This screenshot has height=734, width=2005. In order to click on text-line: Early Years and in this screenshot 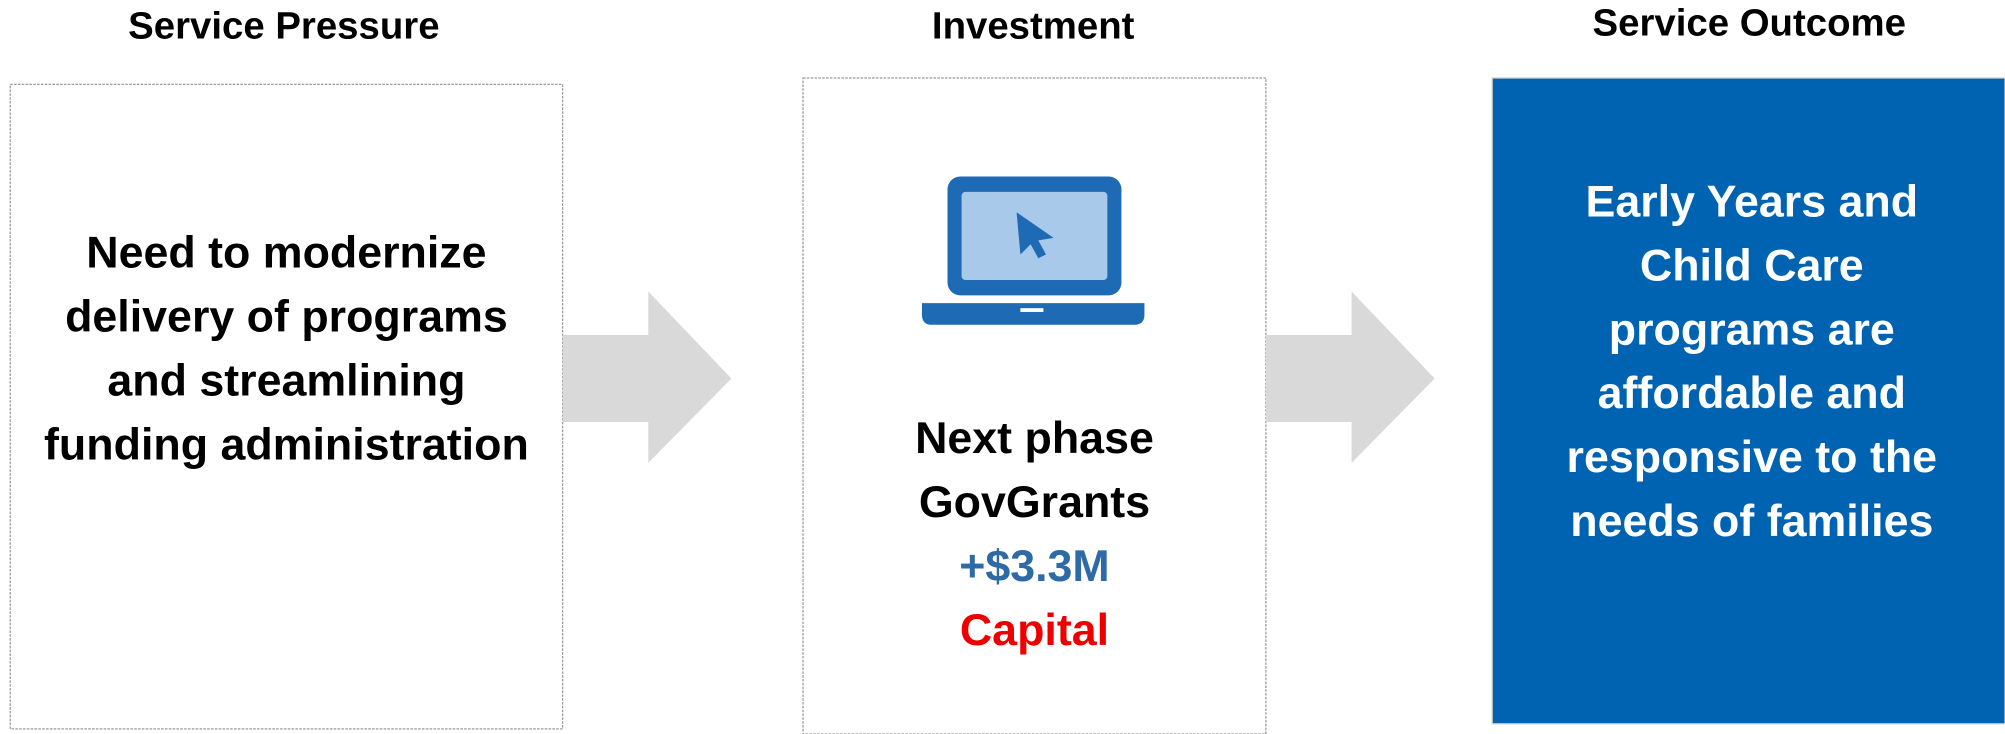, I will do `click(1752, 201)`.